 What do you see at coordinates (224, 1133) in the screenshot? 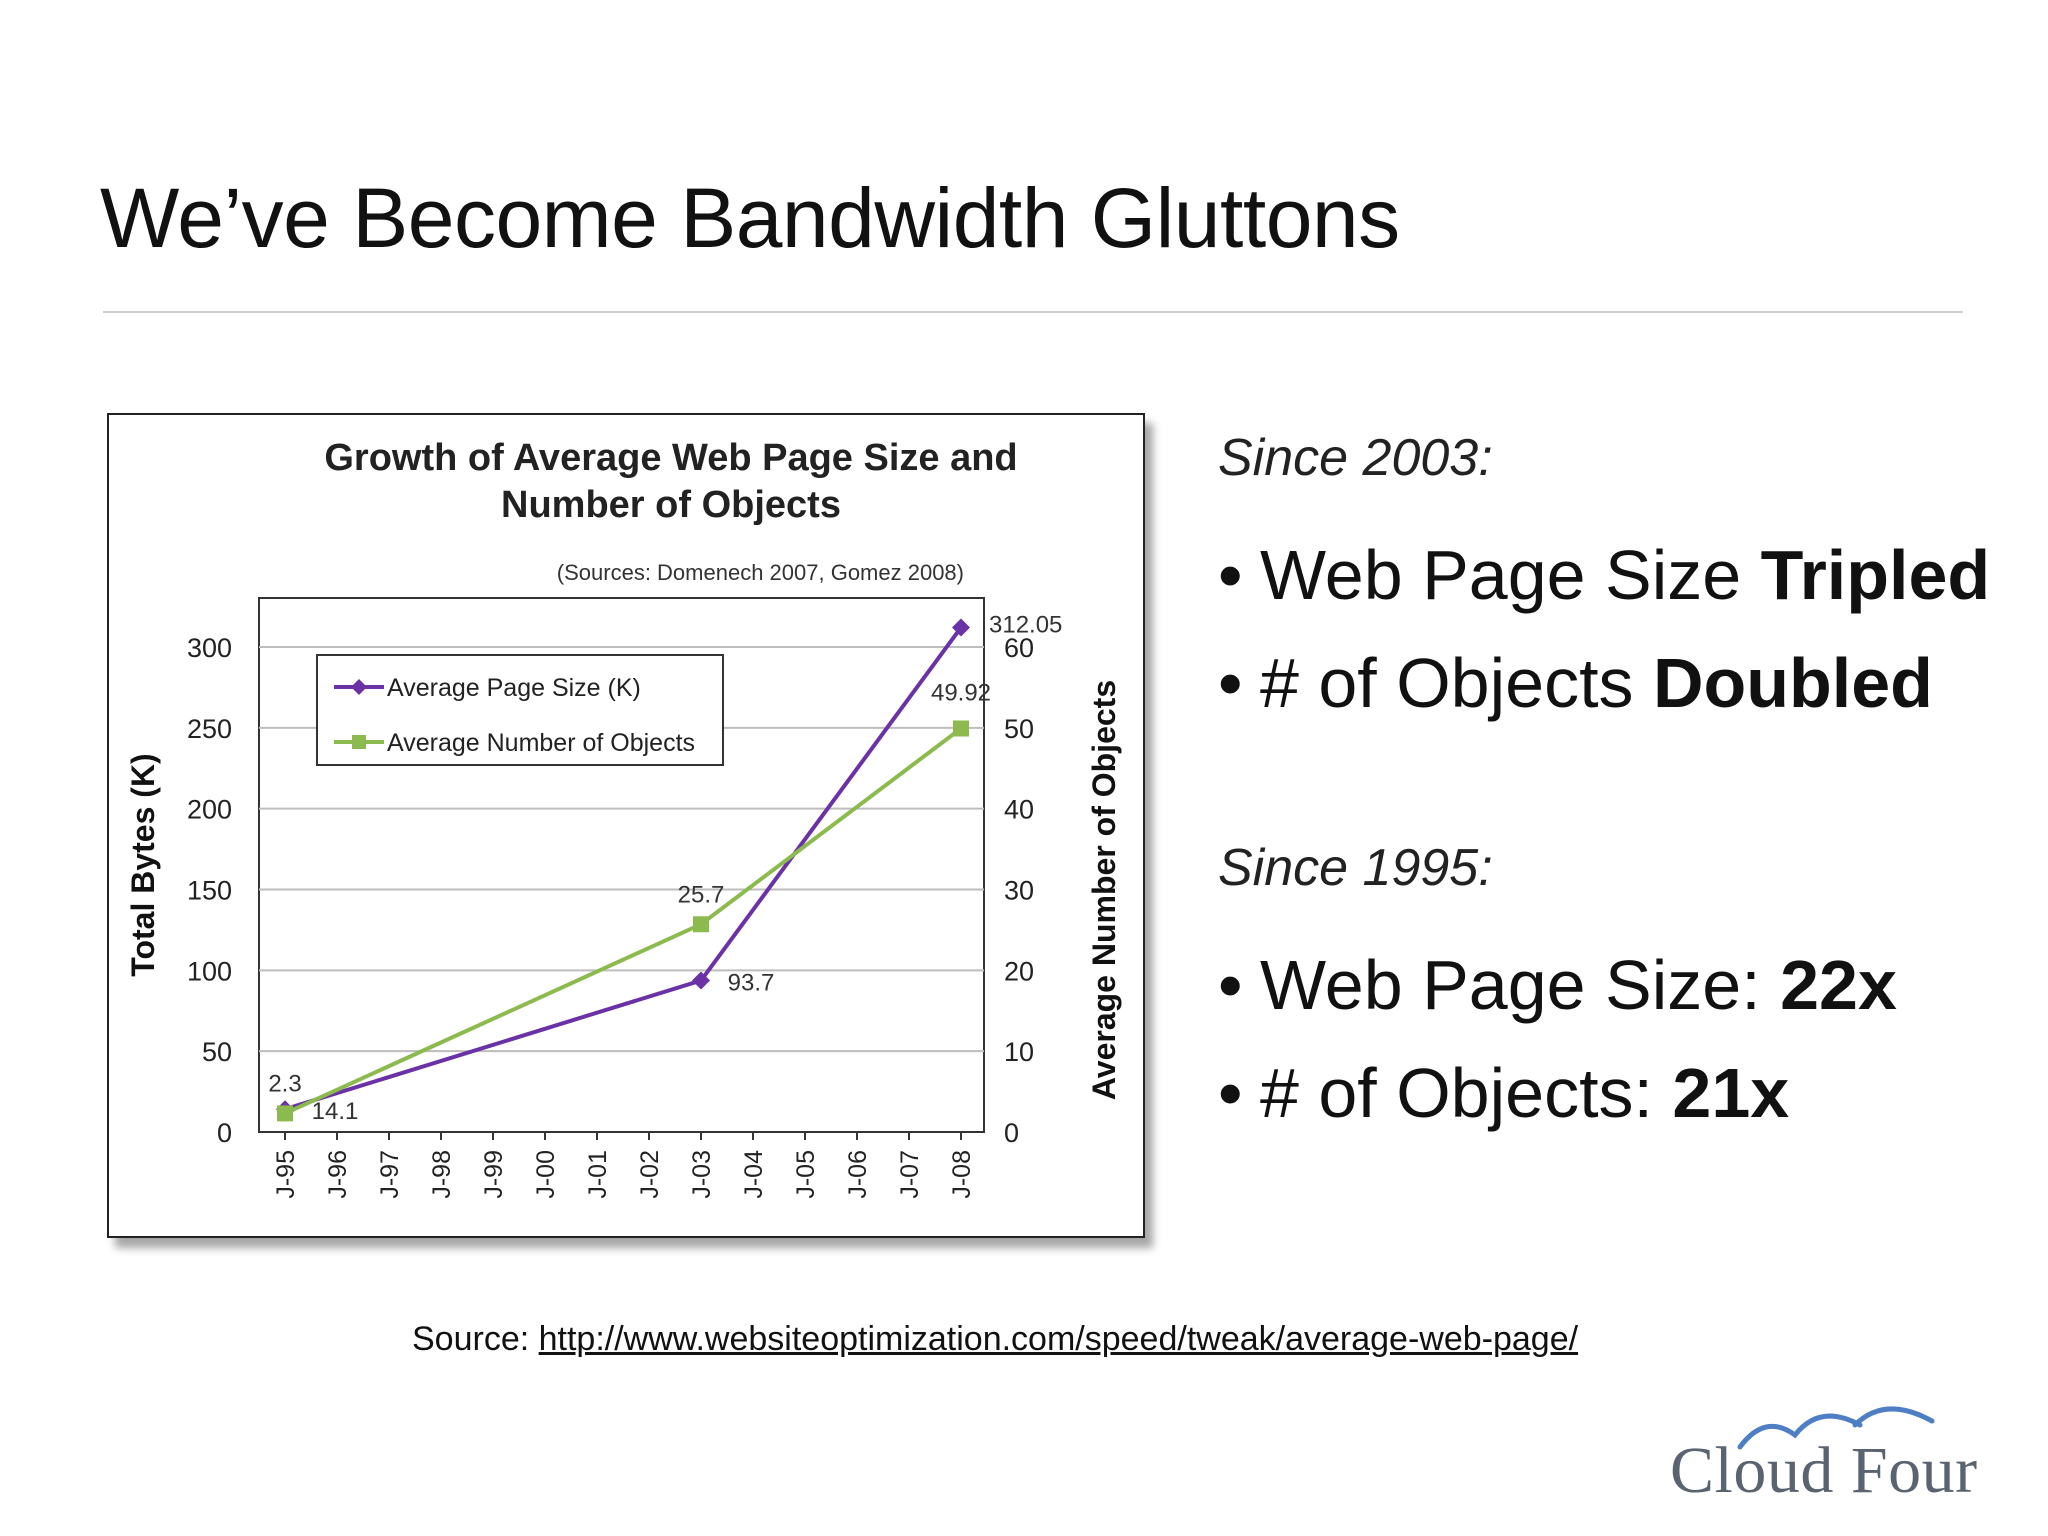
I see `y-tick-label: 0` at bounding box center [224, 1133].